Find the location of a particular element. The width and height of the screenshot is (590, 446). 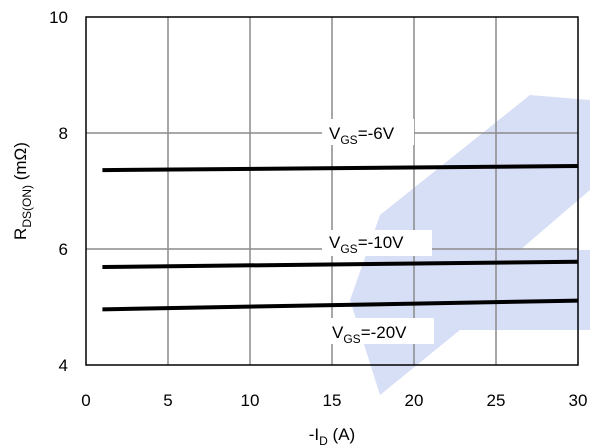

y-tick-labels: 4 6 8 10 is located at coordinates (58, 191).